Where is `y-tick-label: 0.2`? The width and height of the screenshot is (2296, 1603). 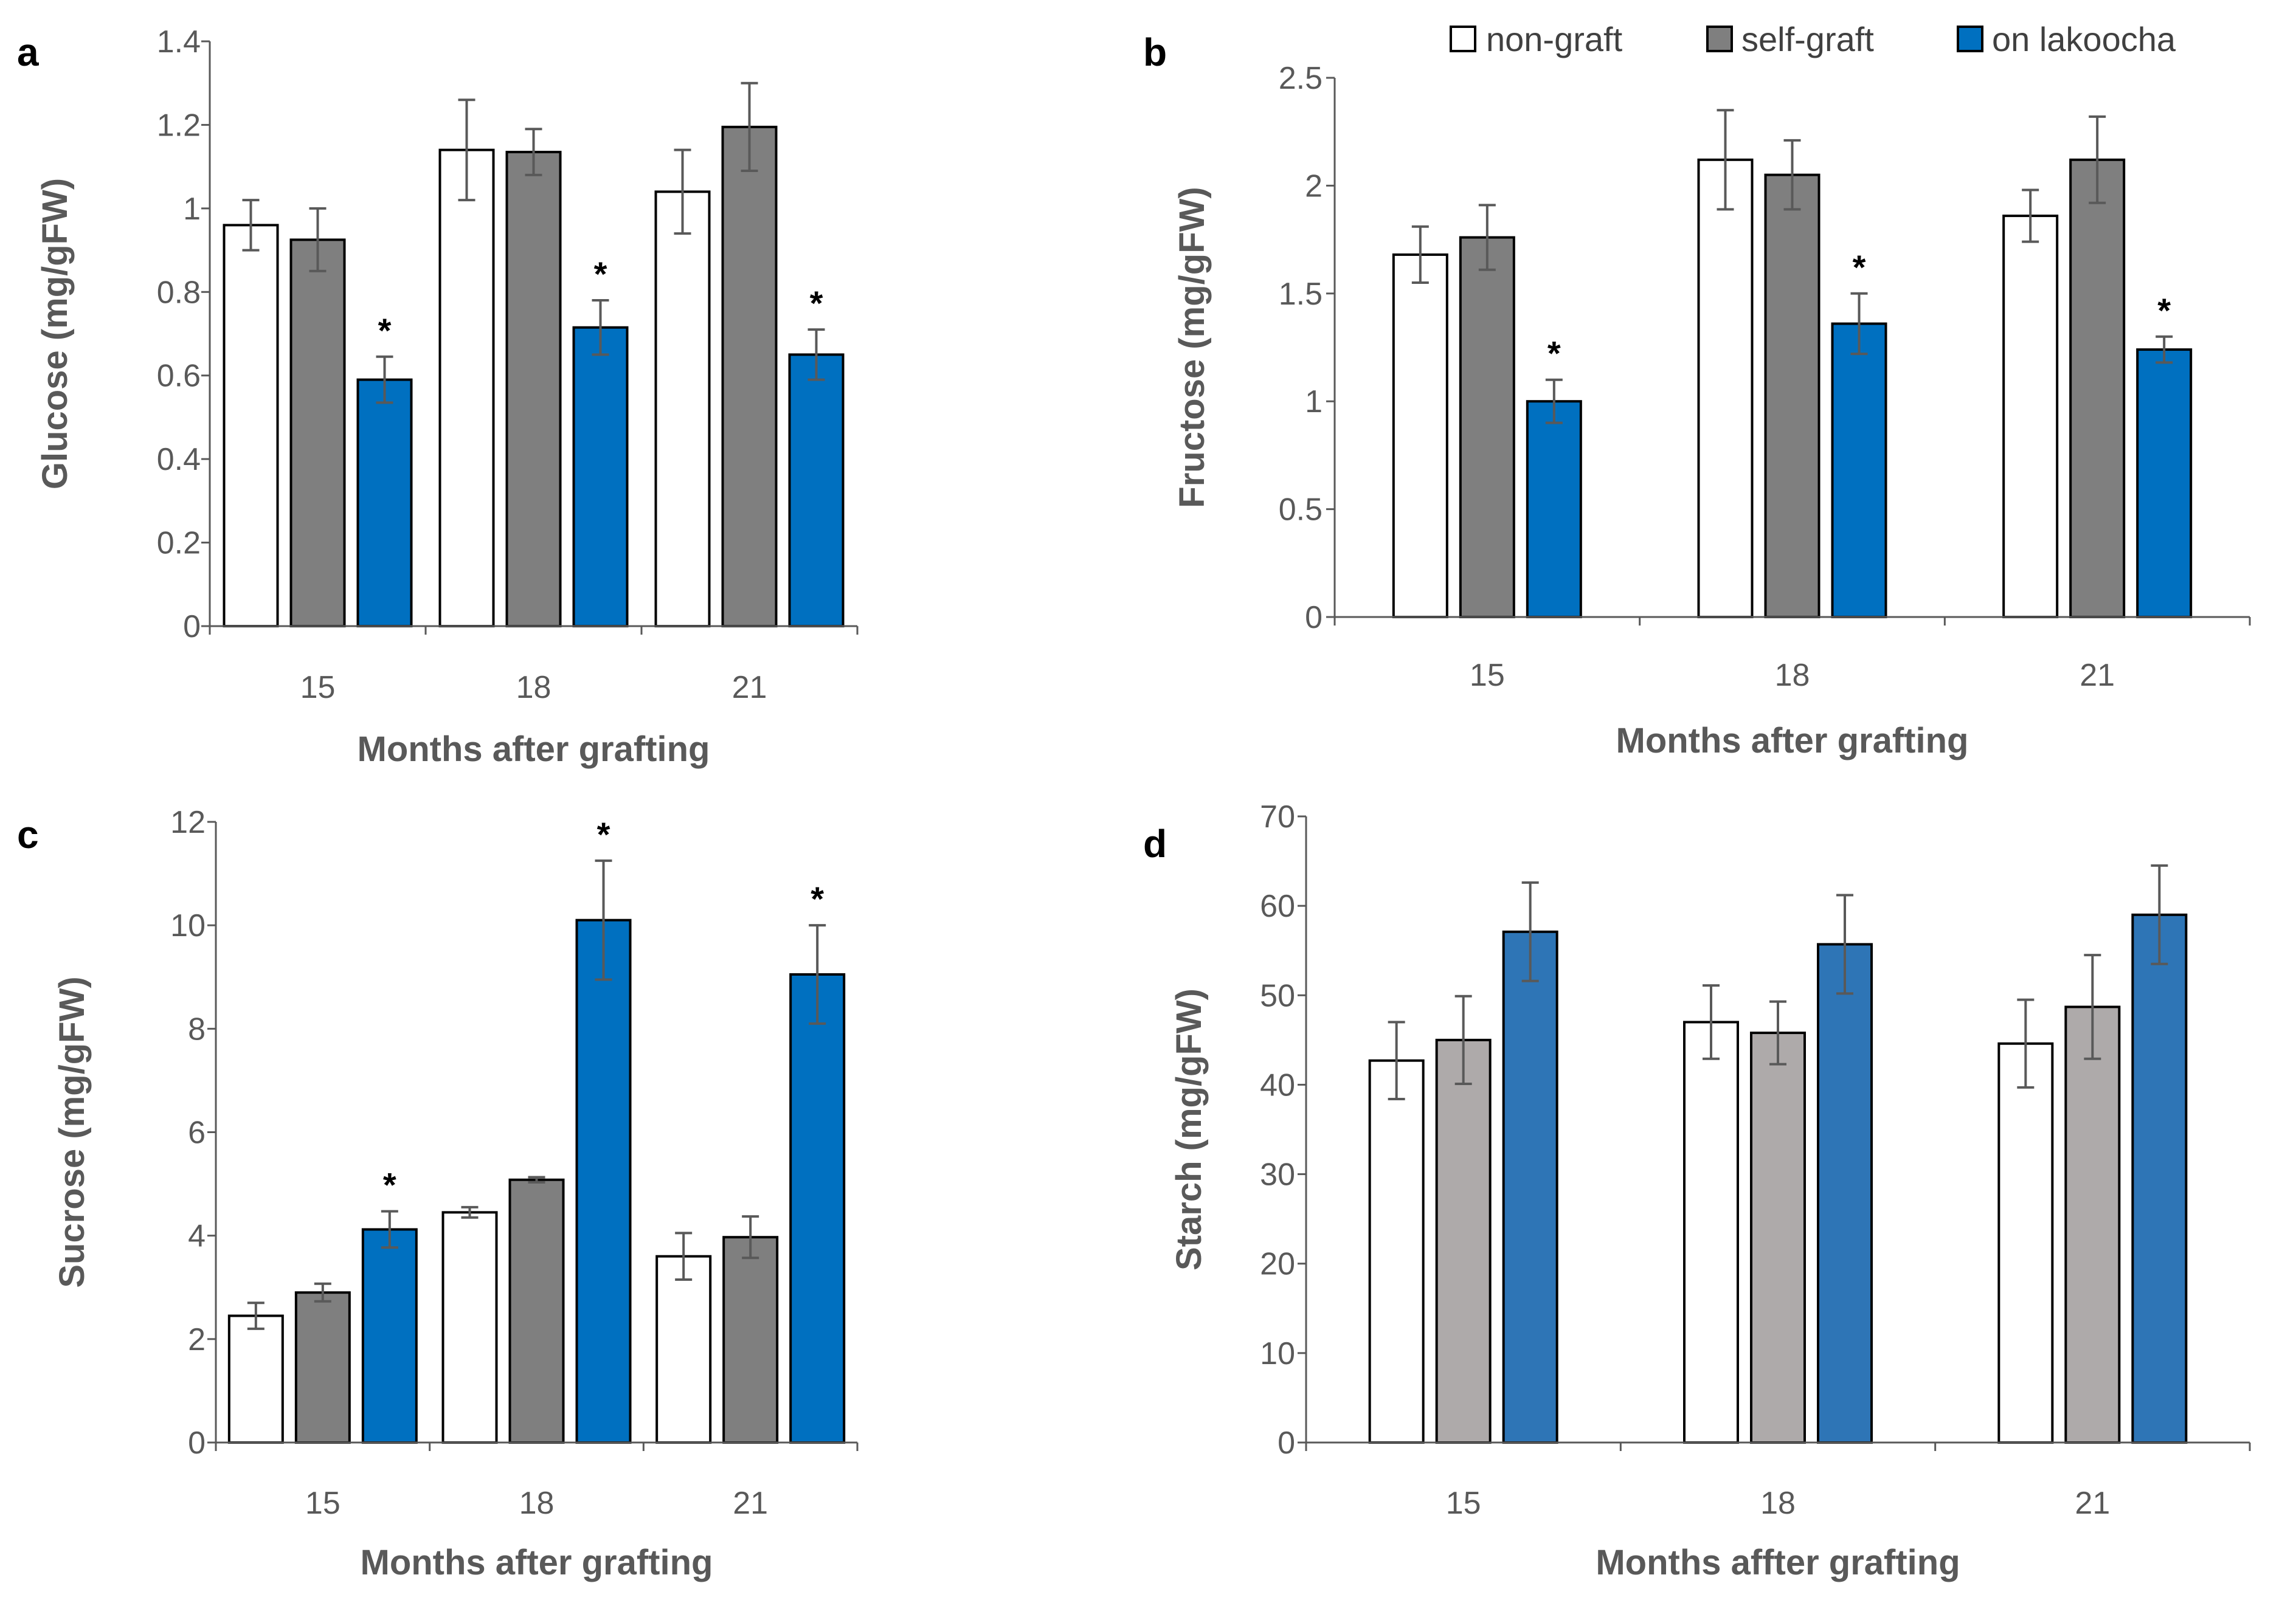 y-tick-label: 0.2 is located at coordinates (179, 543).